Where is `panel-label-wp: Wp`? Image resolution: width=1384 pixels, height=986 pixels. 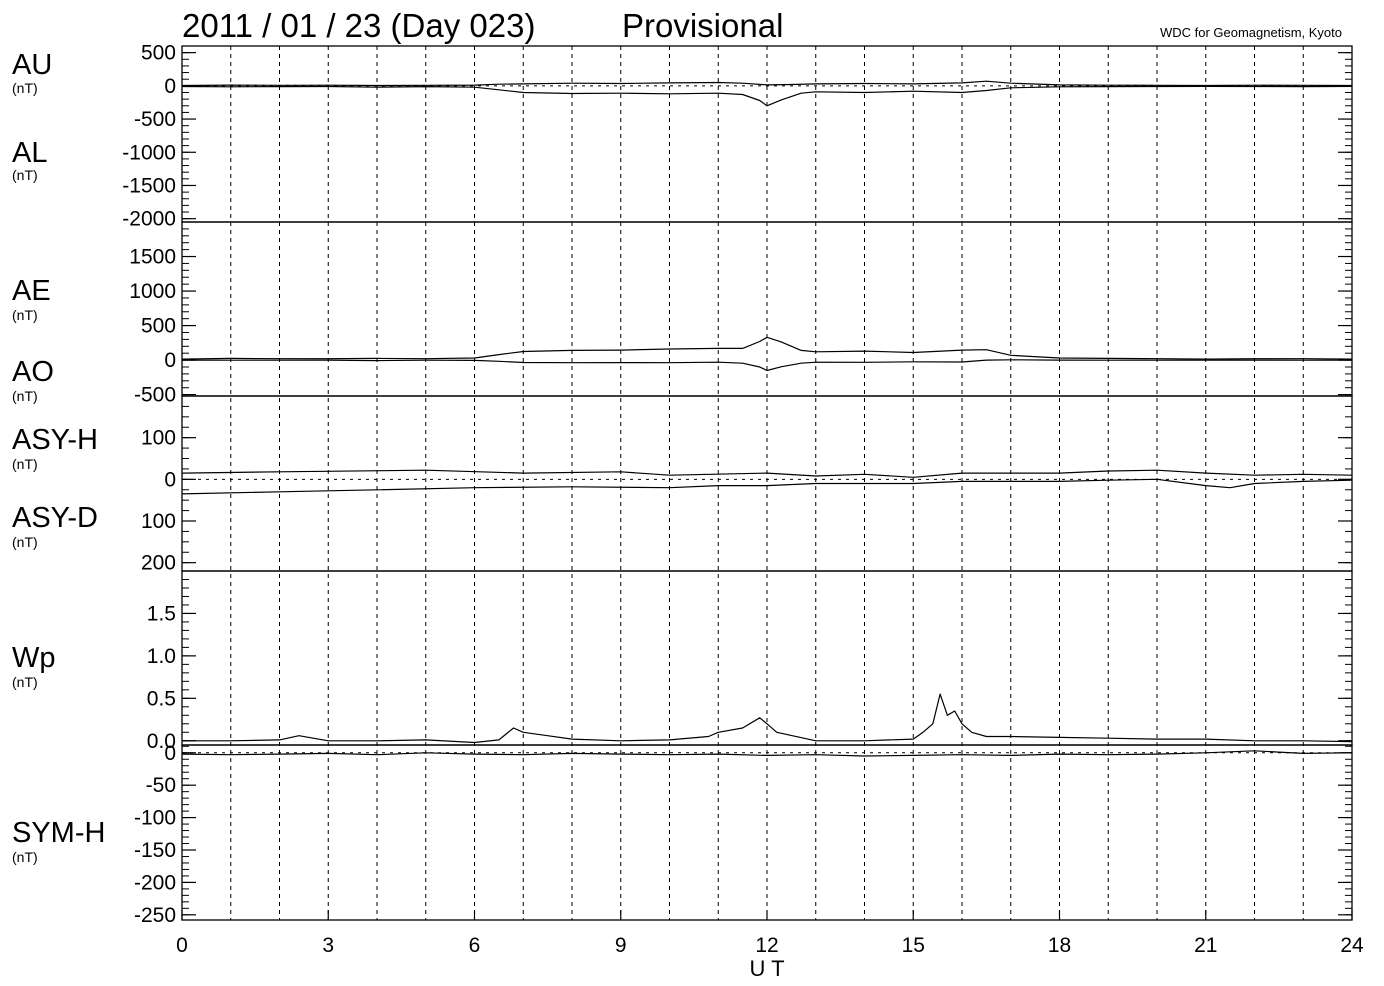 panel-label-wp: Wp is located at coordinates (34, 658).